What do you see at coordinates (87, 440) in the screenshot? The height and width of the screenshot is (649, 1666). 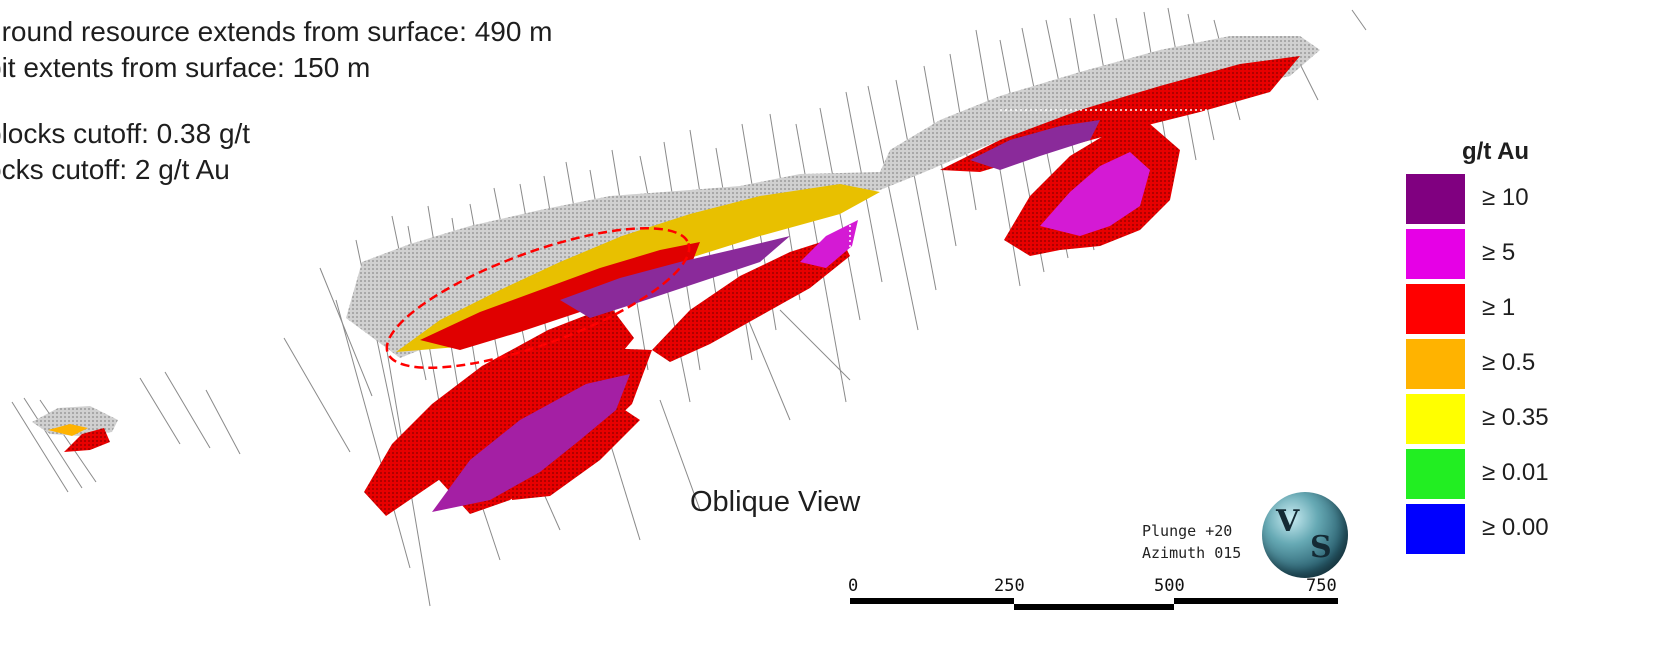 I see `grade-shell-red-west-satellite` at bounding box center [87, 440].